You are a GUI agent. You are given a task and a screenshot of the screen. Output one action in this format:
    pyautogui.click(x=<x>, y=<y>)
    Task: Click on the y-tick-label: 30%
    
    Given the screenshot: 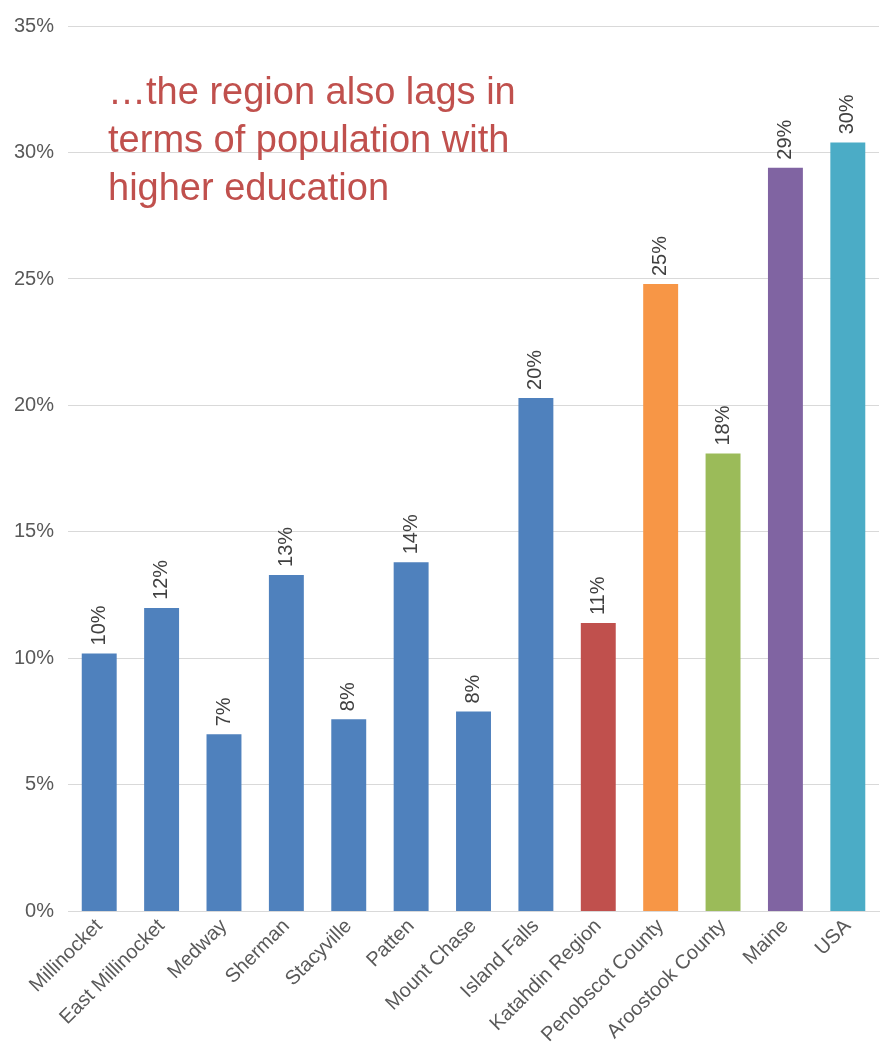 What is the action you would take?
    pyautogui.click(x=34, y=151)
    